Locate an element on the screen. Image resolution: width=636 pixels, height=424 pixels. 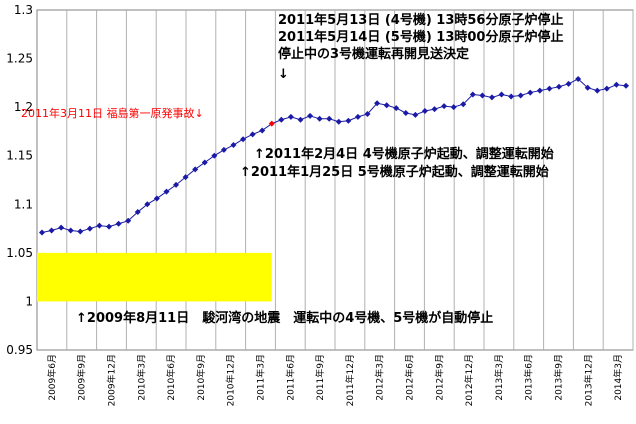
annotation-unit5-stop: 2011年5月14日 (5号機) 13時00分原子炉停止 is located at coordinates (420, 37).